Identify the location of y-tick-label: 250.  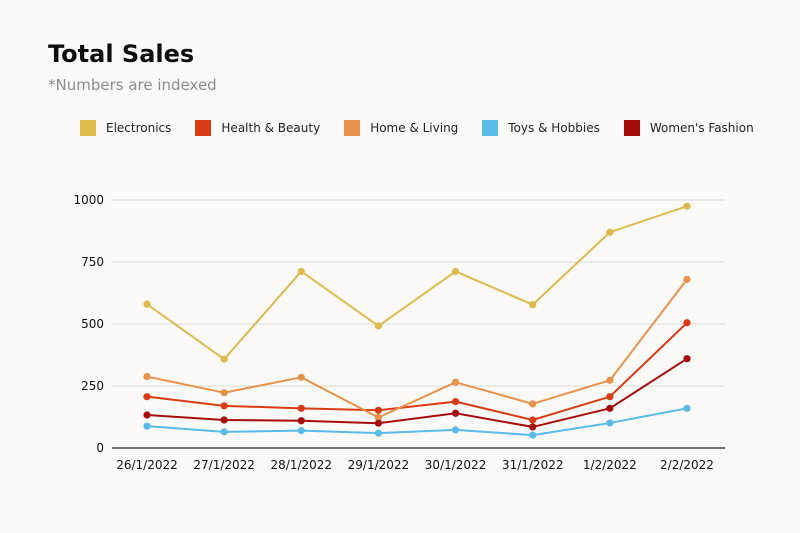
(92, 386).